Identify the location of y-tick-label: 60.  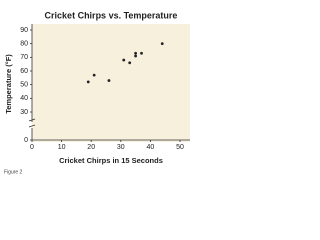
(24, 71).